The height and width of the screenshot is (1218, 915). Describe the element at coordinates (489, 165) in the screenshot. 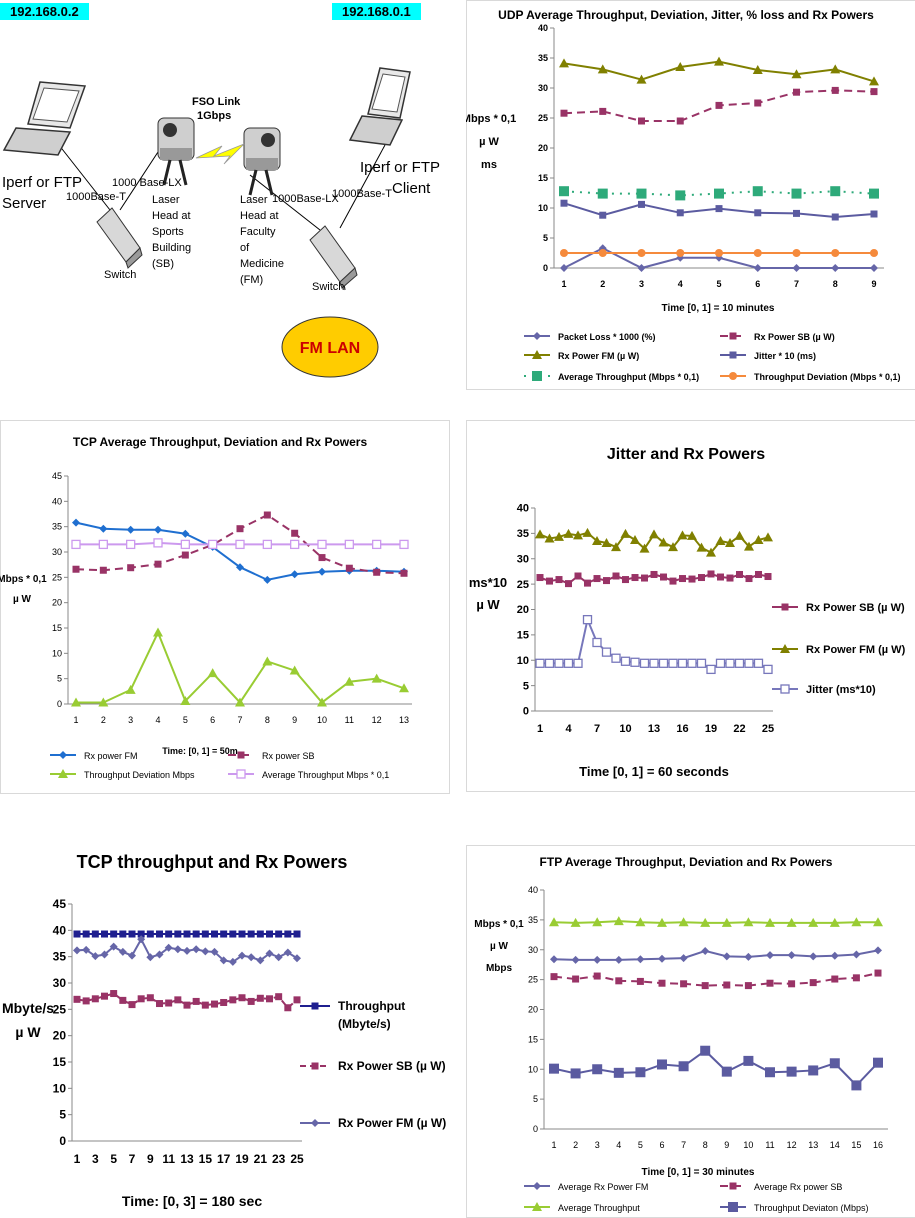

I see `y-axis-label: ms` at that location.